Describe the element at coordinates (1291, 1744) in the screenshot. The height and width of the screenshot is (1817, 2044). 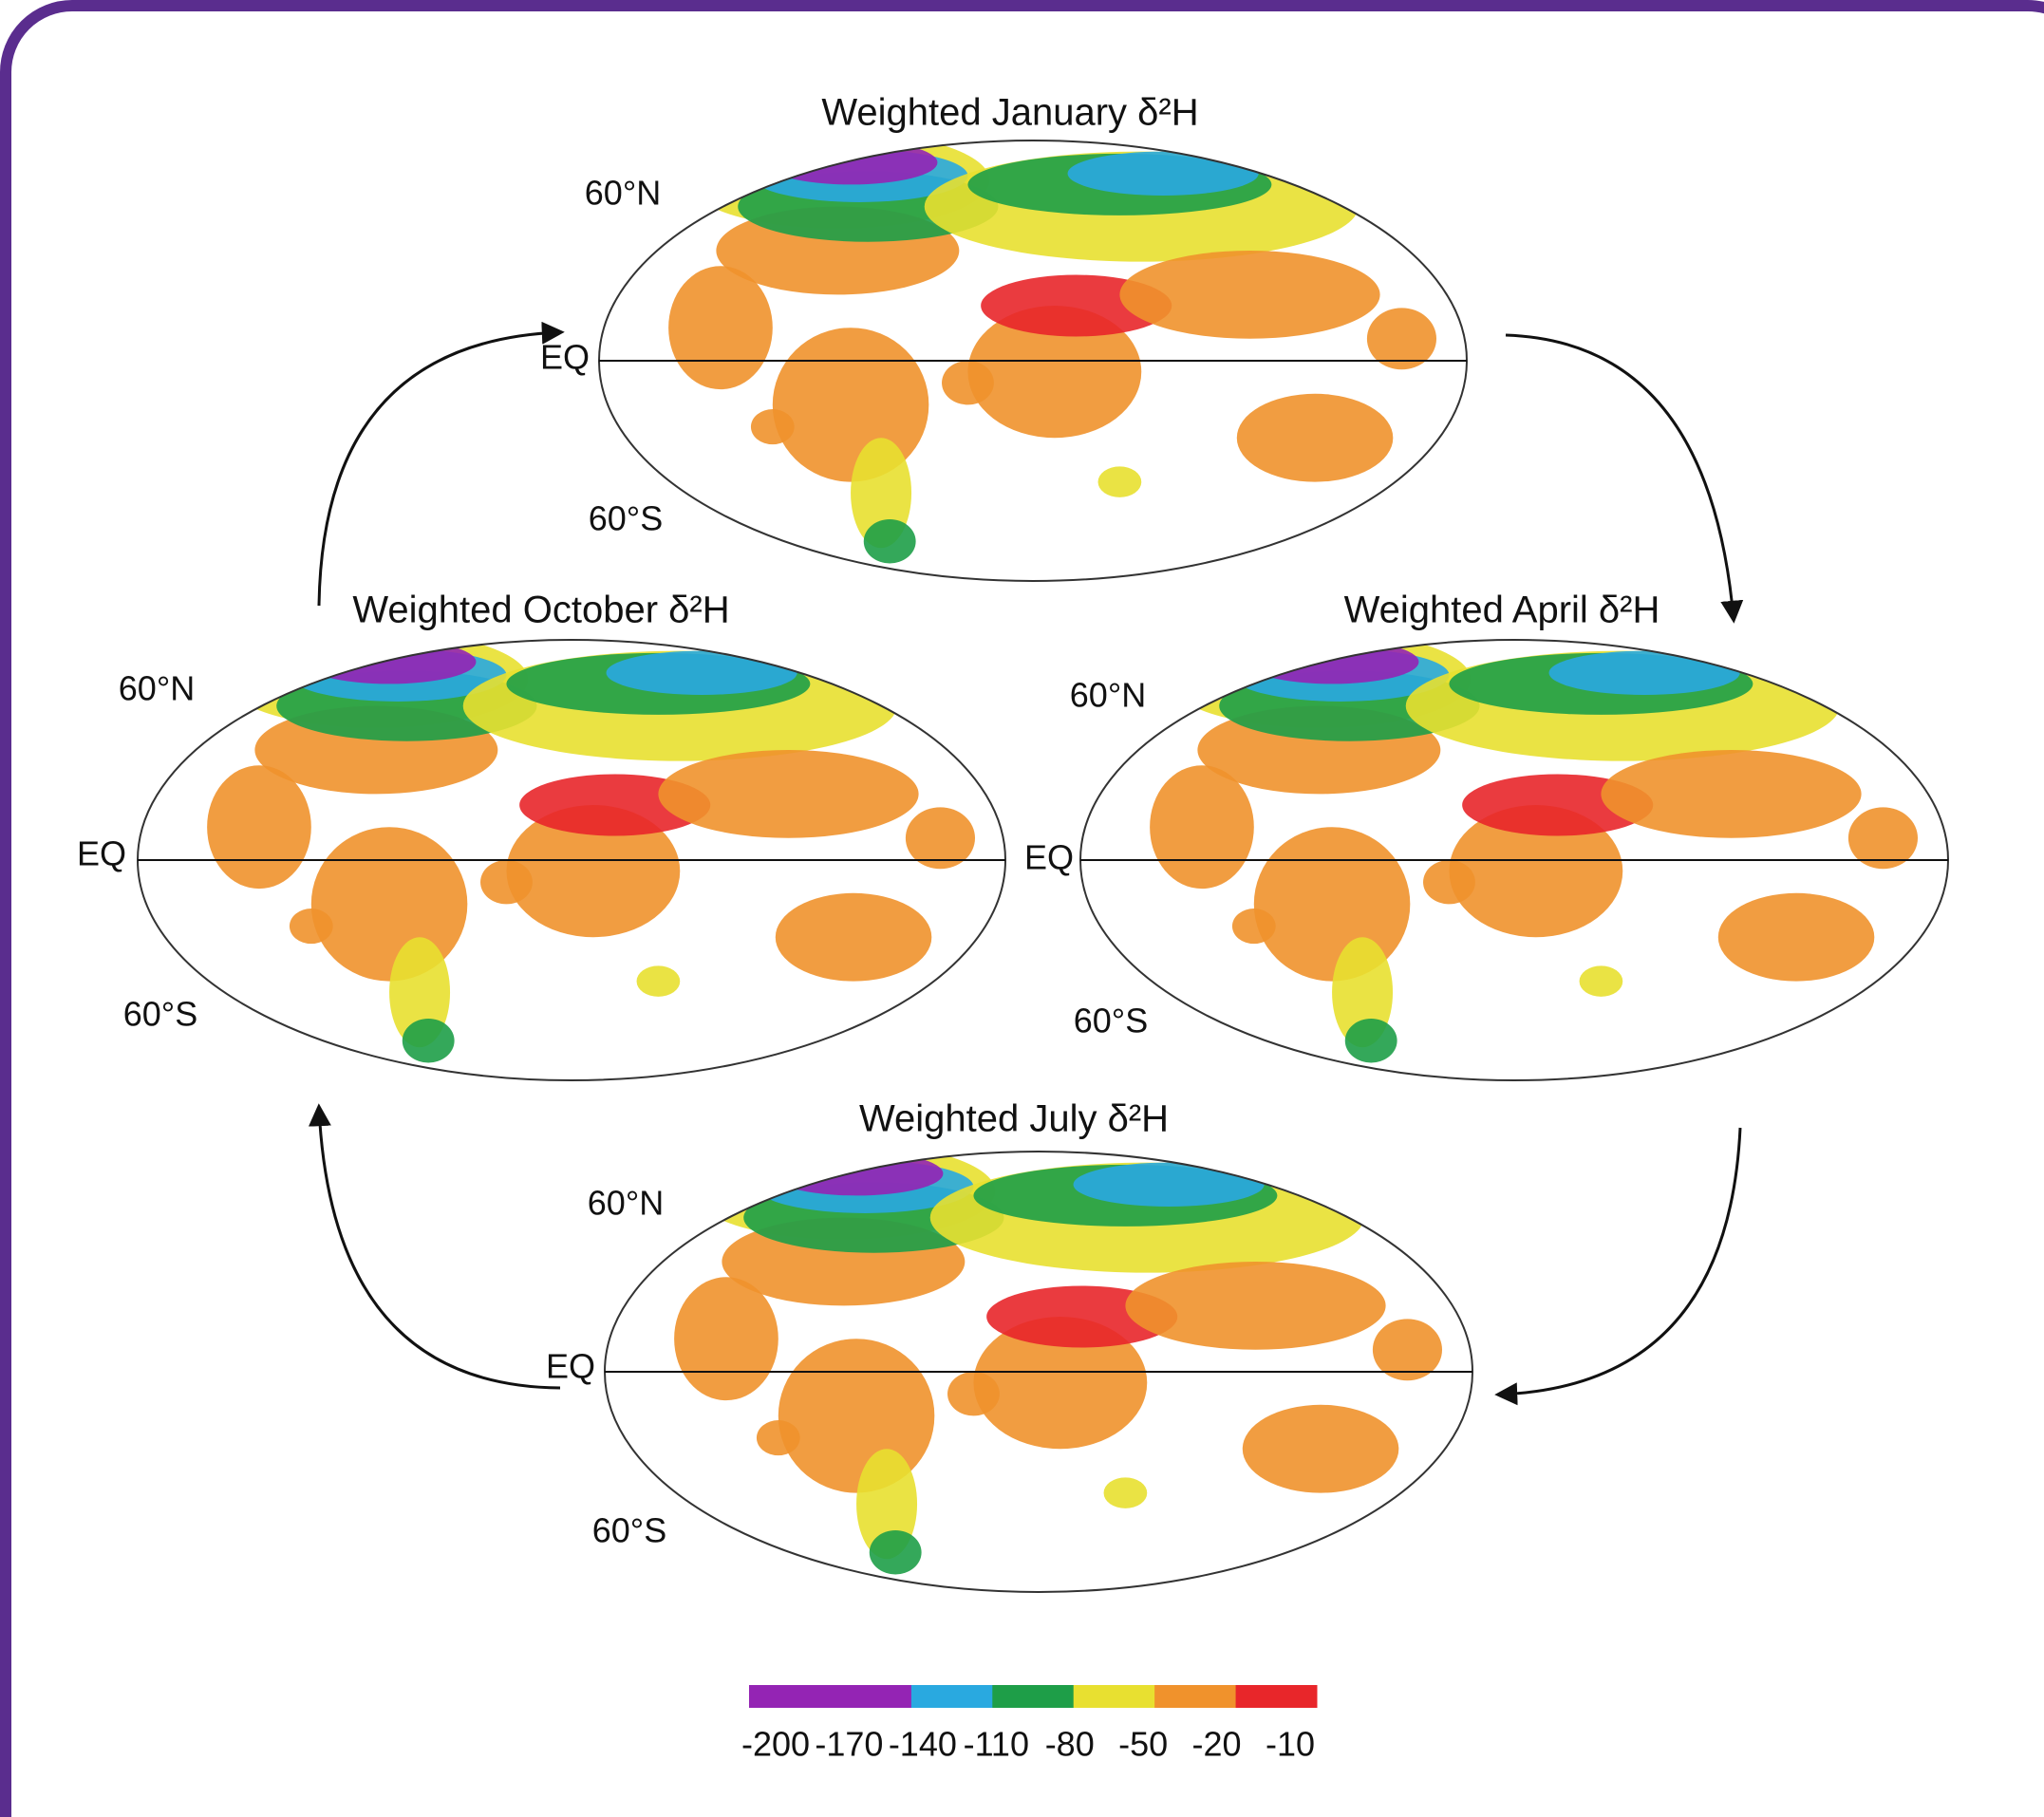
I see `colorbar-tick-label: -10` at that location.